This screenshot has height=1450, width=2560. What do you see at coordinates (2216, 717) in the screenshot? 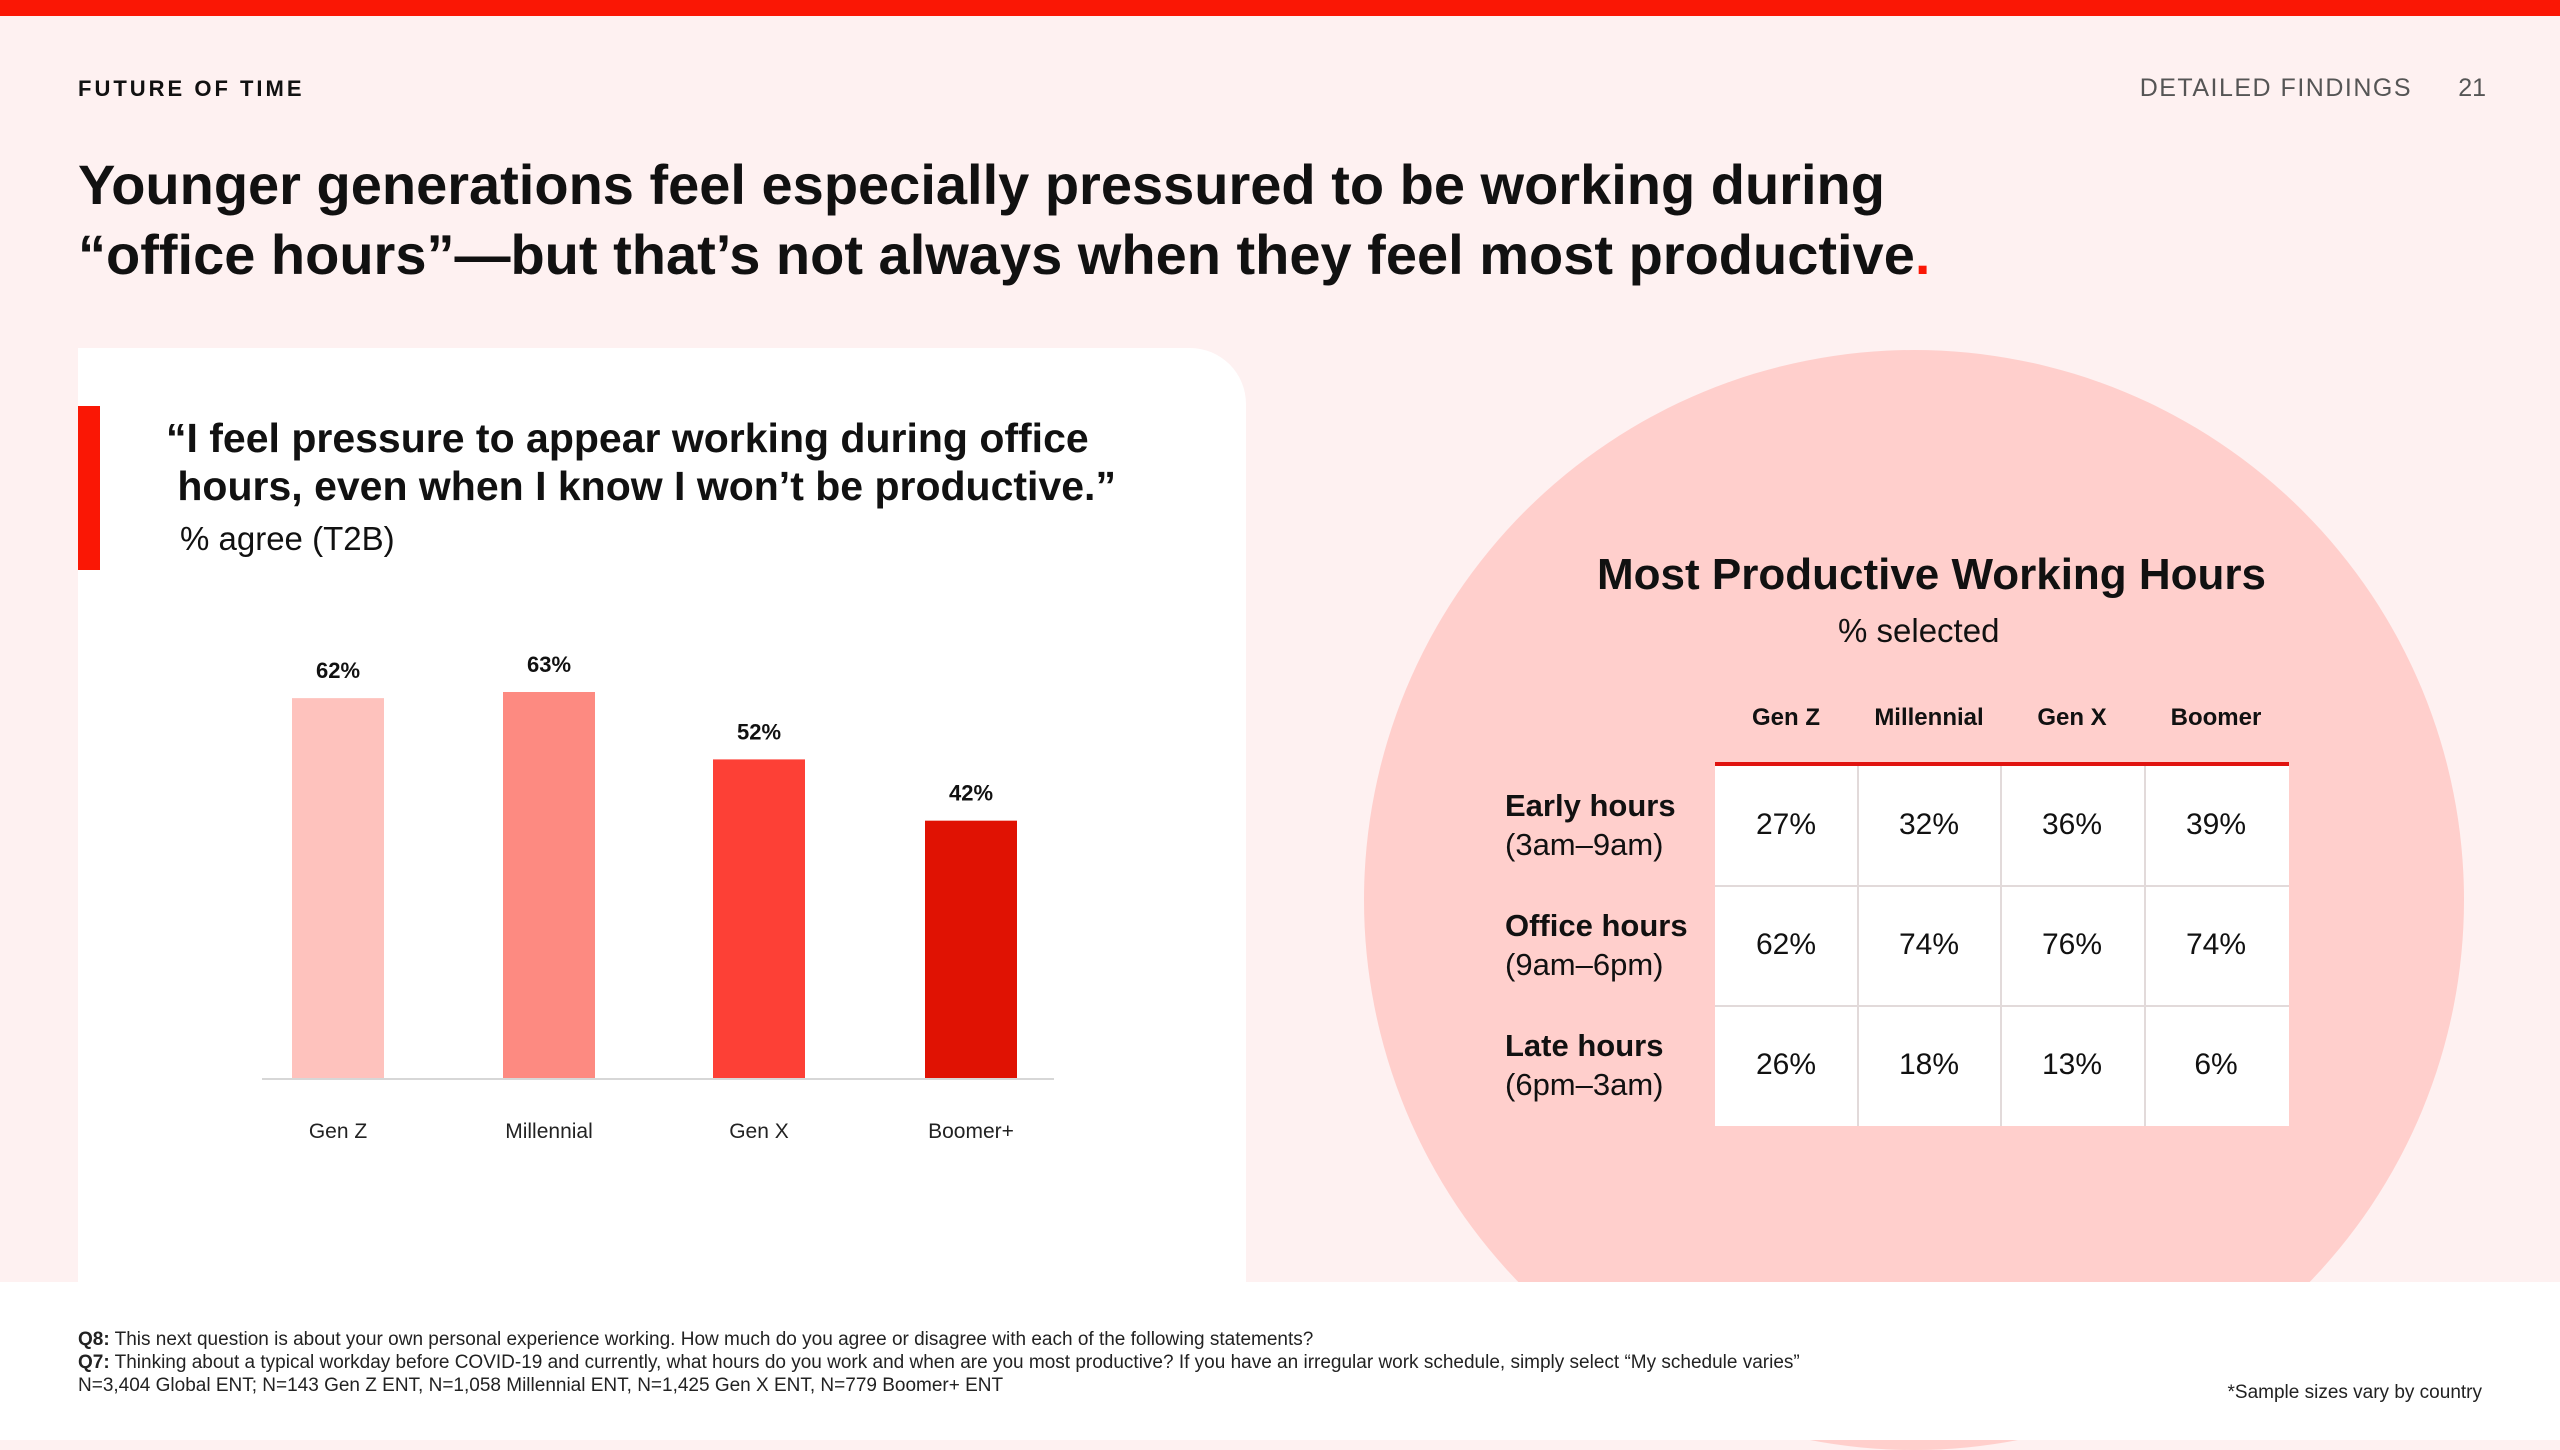
I see `column-header-boomer: Boomer` at bounding box center [2216, 717].